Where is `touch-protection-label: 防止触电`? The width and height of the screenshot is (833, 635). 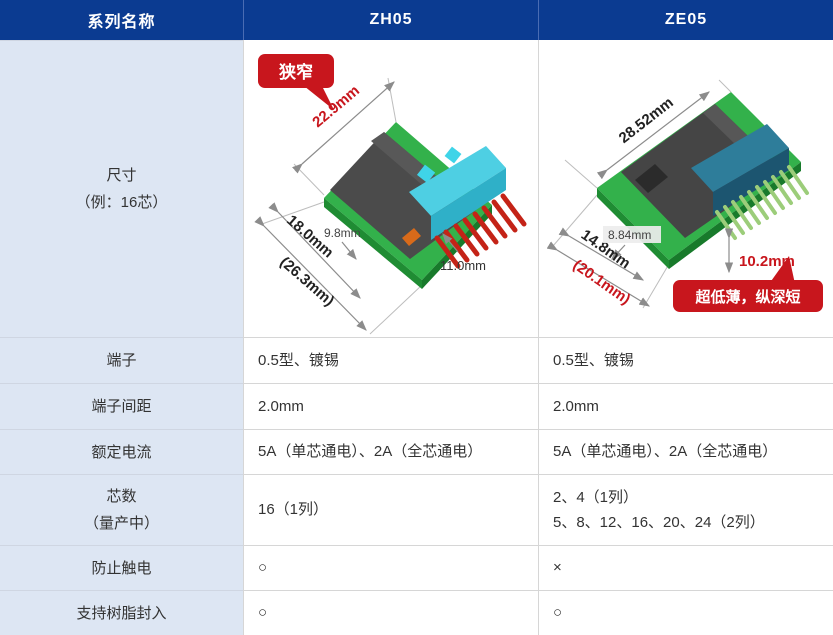 touch-protection-label: 防止触电 is located at coordinates (121, 568).